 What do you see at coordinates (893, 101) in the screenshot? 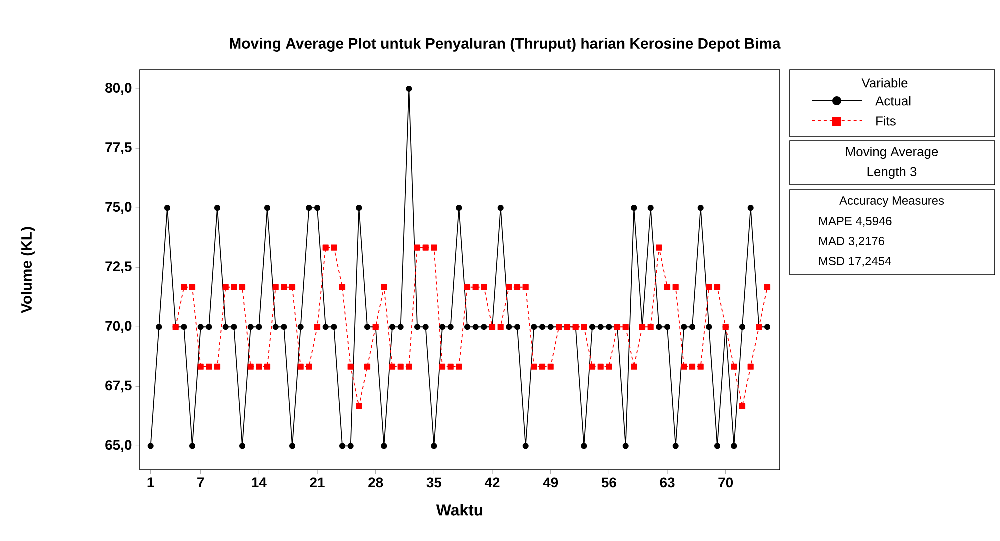
I see `legend-label: Actual` at bounding box center [893, 101].